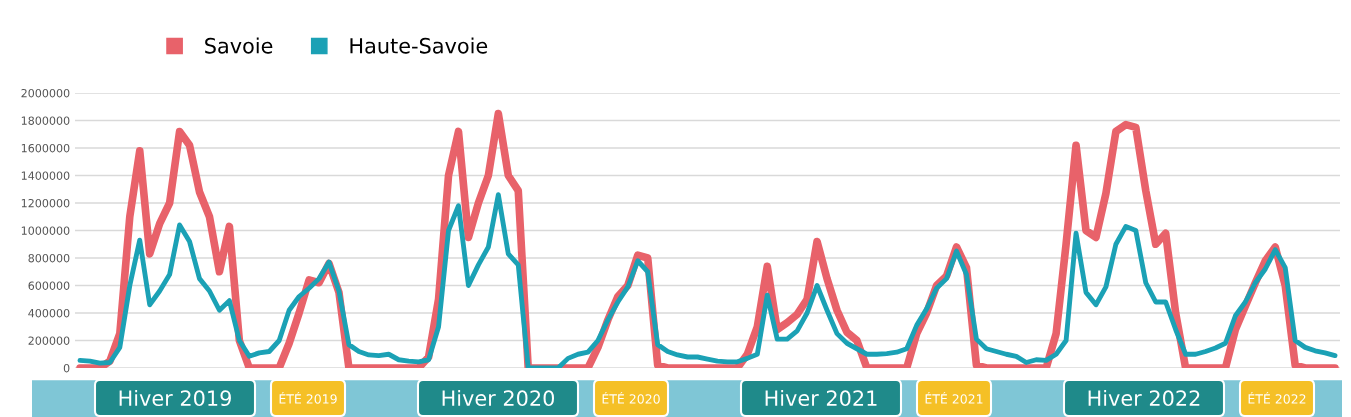  I want to click on text: ÉTÉ 2019, so click(308, 397).